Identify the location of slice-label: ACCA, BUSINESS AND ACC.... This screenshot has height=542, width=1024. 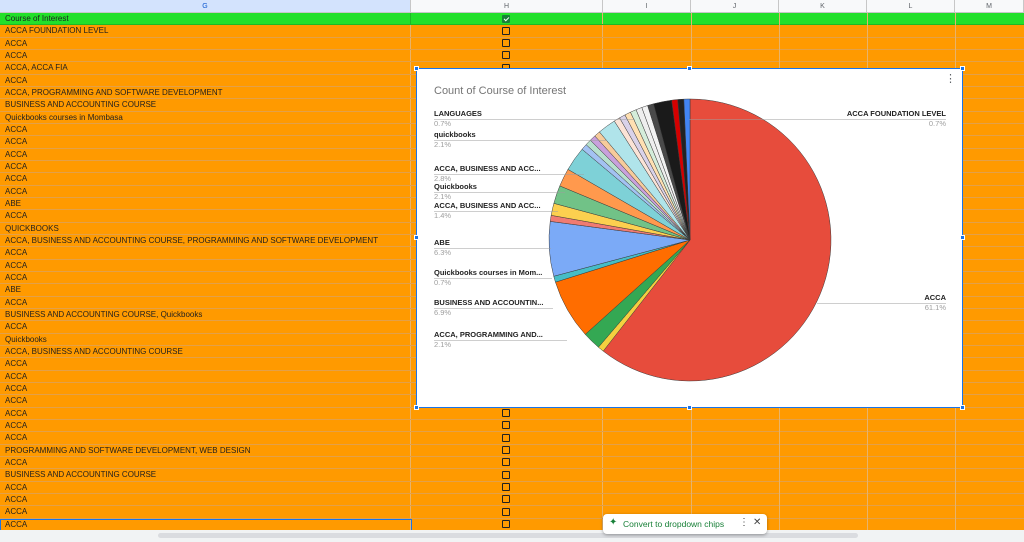
(487, 205).